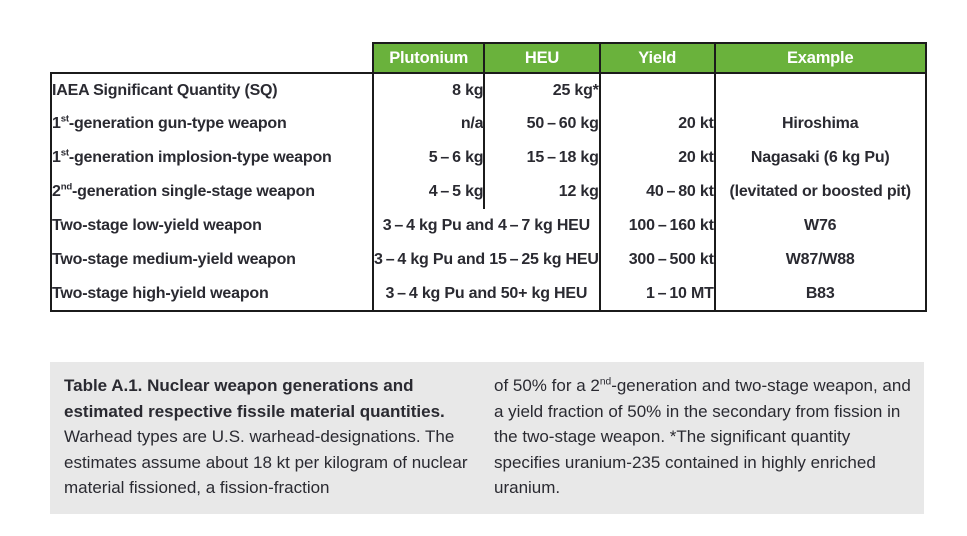  Describe the element at coordinates (542, 192) in the screenshot. I see `heu-value: 12 kg` at that location.